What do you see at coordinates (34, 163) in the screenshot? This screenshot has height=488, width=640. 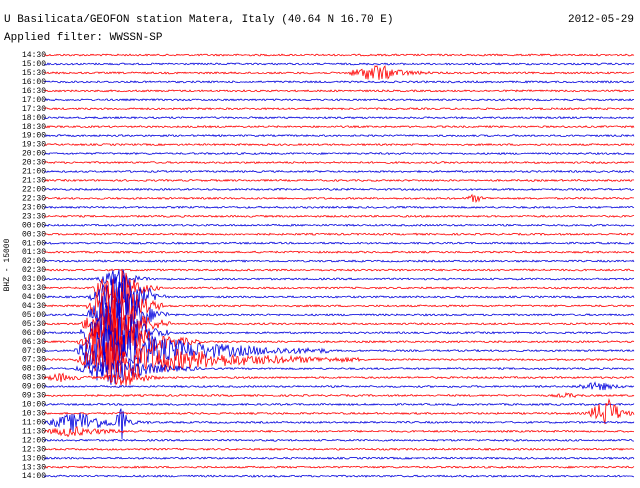 I see `time-label: 20:30` at bounding box center [34, 163].